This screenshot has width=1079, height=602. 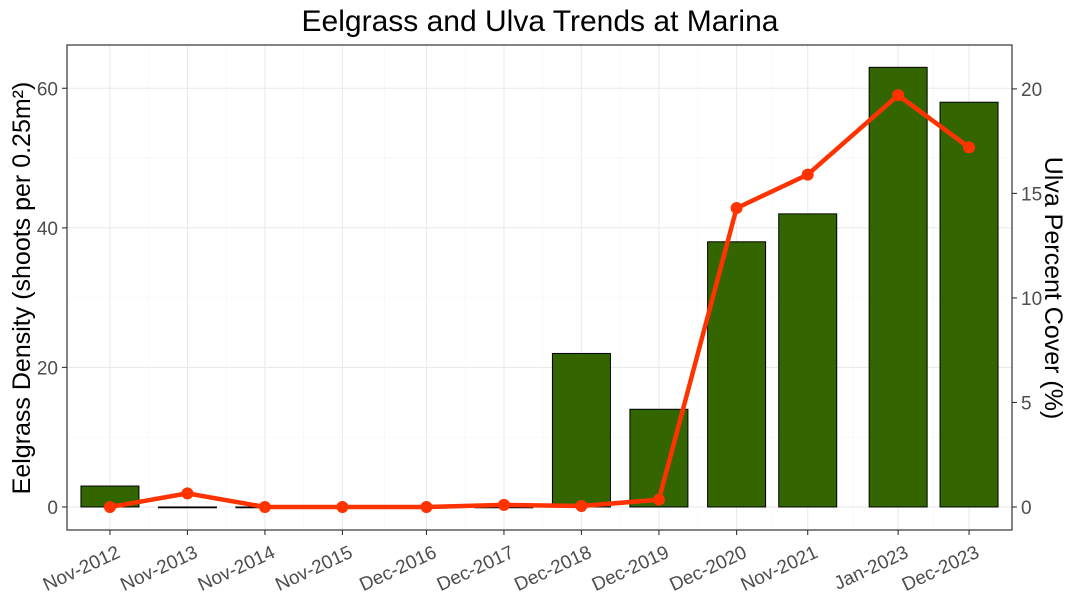 What do you see at coordinates (52, 508) in the screenshot?
I see `left-y-tick-label: 0` at bounding box center [52, 508].